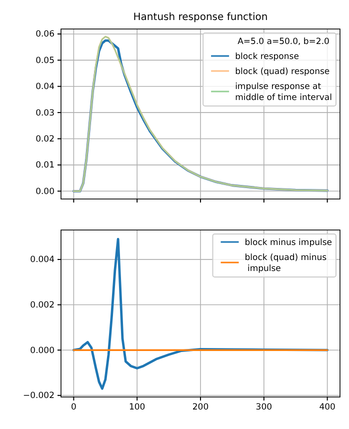  Describe the element at coordinates (45, 61) in the screenshot. I see `y-tick-label: 0.05` at that location.